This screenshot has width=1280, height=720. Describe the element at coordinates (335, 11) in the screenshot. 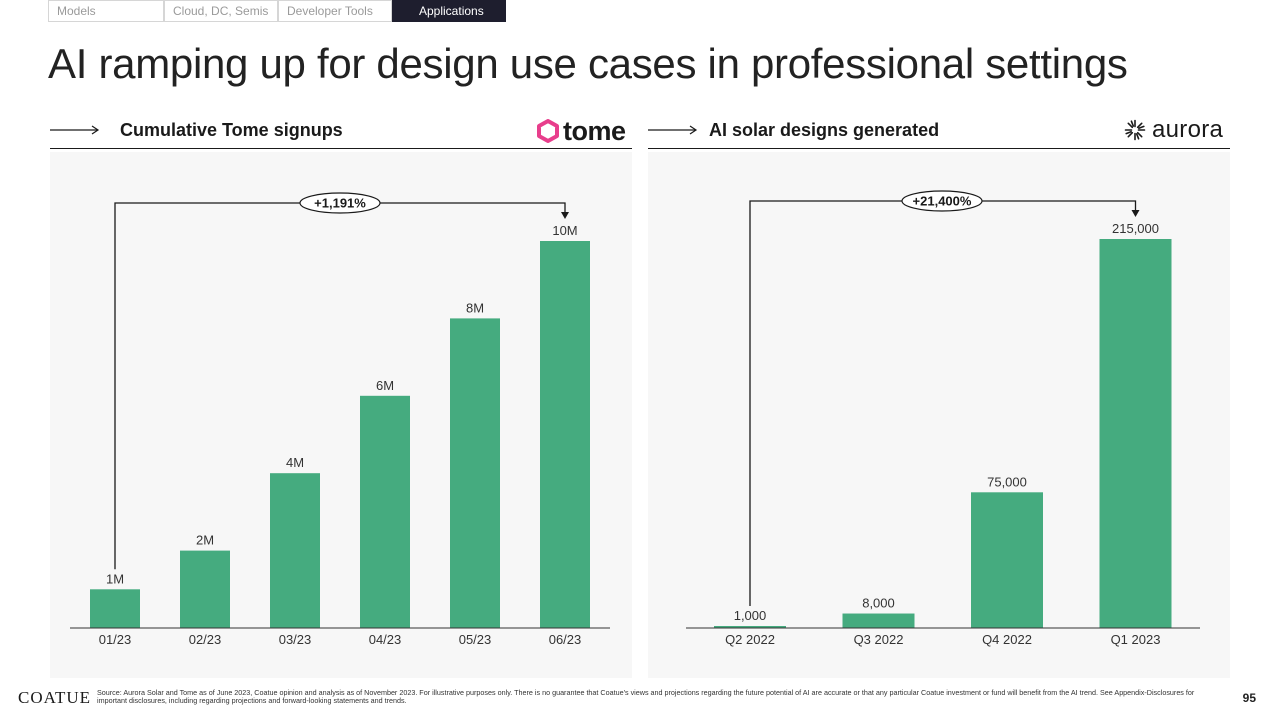

I see `tab-developer-tools: Developer Tools` at that location.